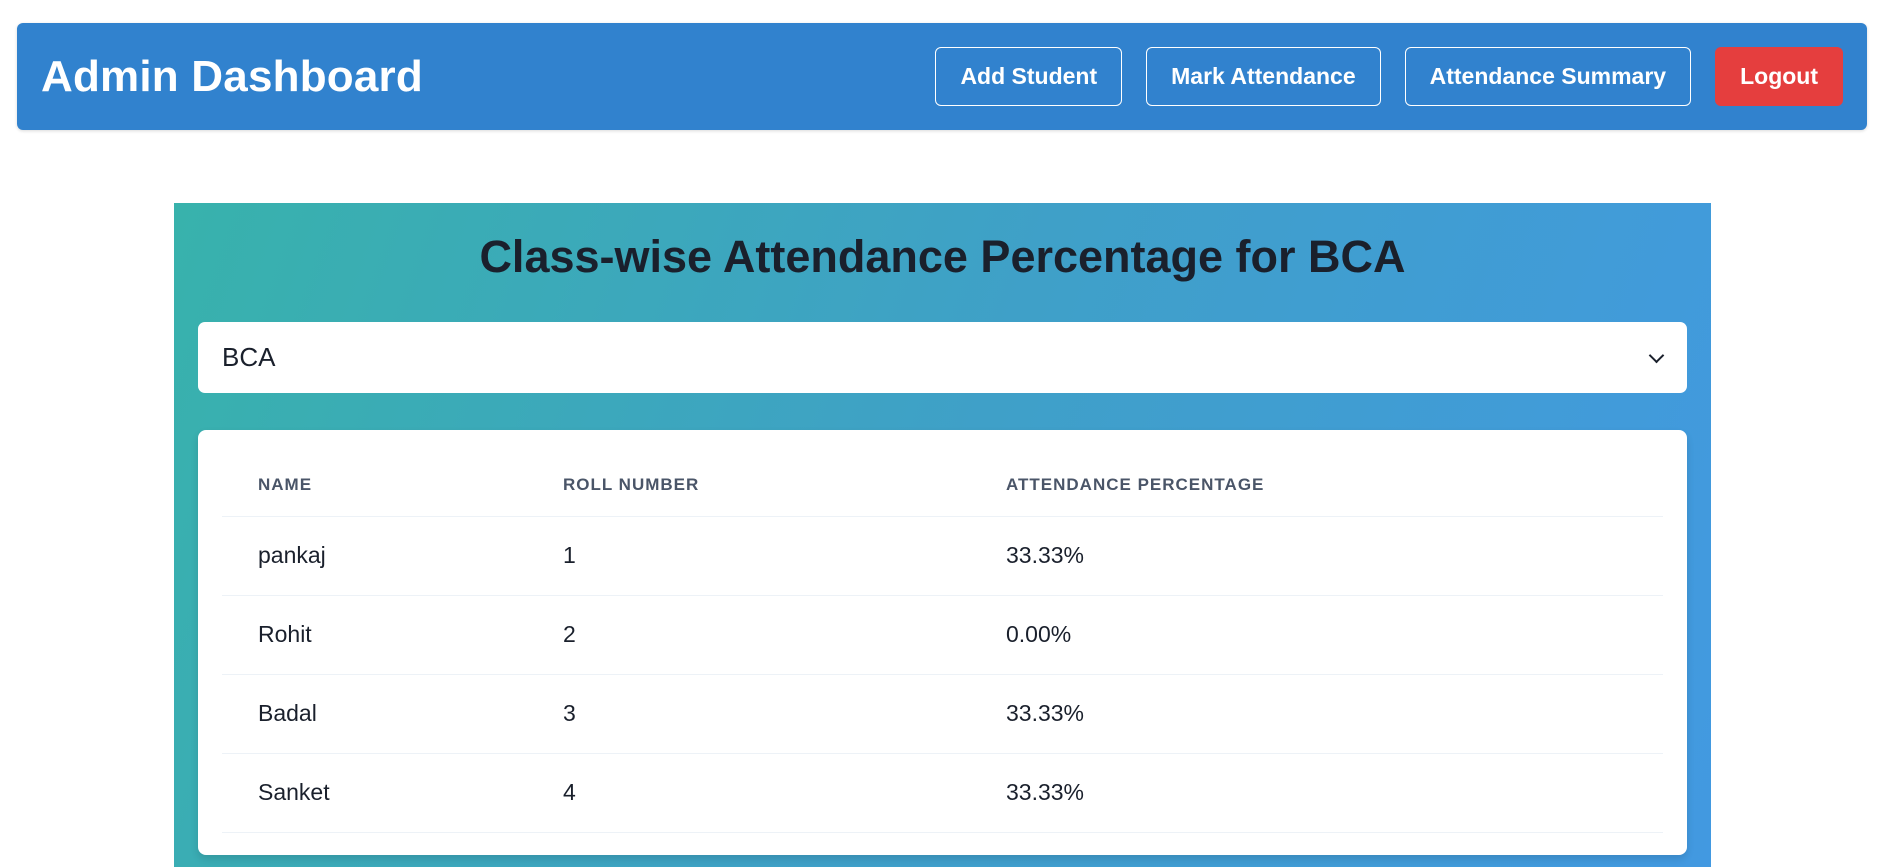 Image resolution: width=1893 pixels, height=867 pixels. I want to click on cell-name: Badal, so click(374, 714).